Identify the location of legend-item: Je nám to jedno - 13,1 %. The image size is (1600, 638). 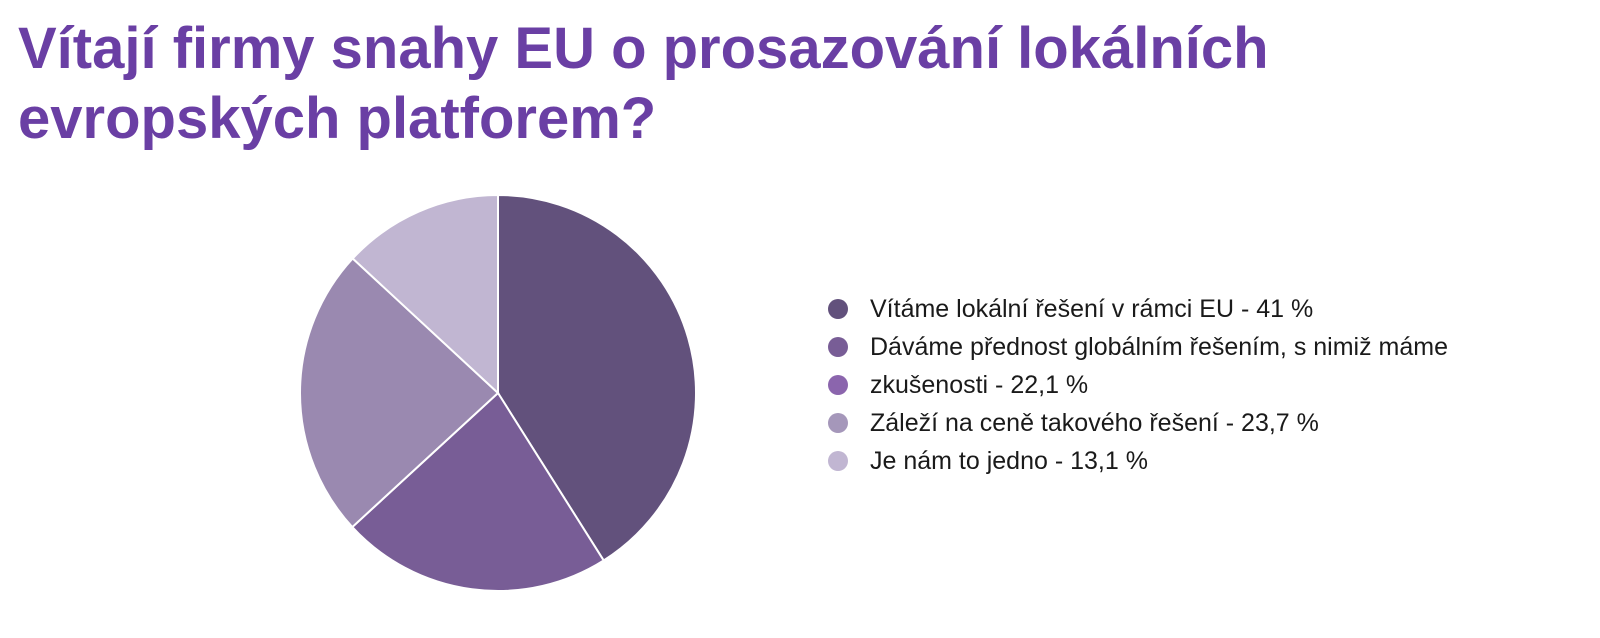
(1138, 461).